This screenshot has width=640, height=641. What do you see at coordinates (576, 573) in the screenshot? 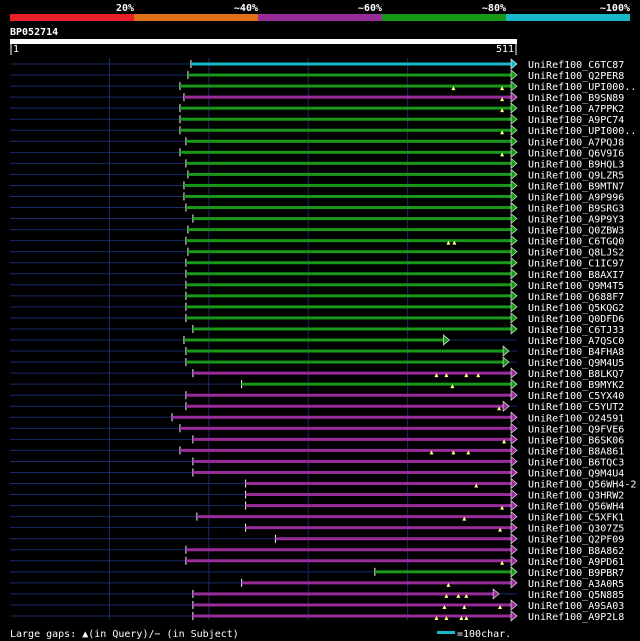
I see `hit-label: UniRef100_B9PBR7` at bounding box center [576, 573].